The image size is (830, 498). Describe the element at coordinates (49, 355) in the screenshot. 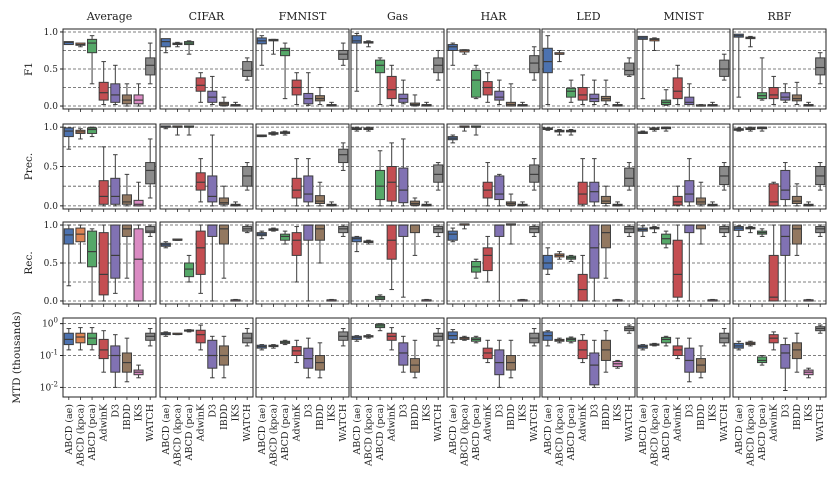

I see `y-tick-label: 10-1` at that location.